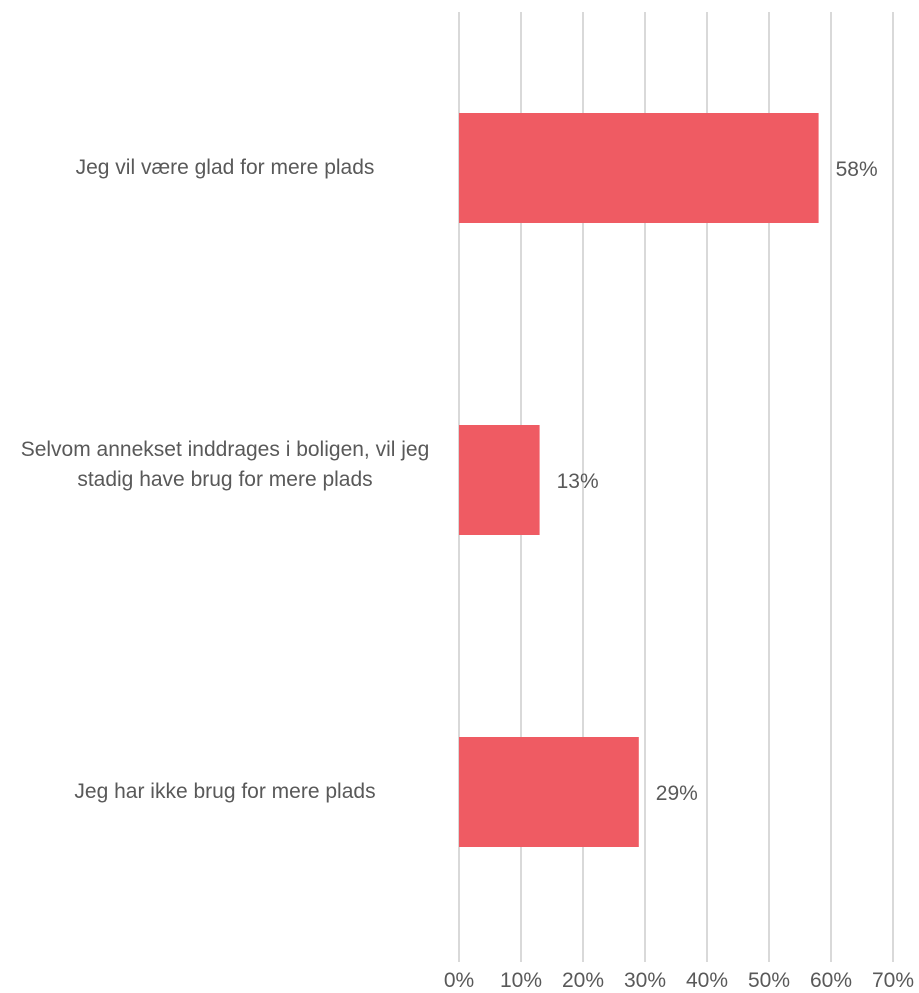  I want to click on x-tick-label-7: 70%, so click(893, 980).